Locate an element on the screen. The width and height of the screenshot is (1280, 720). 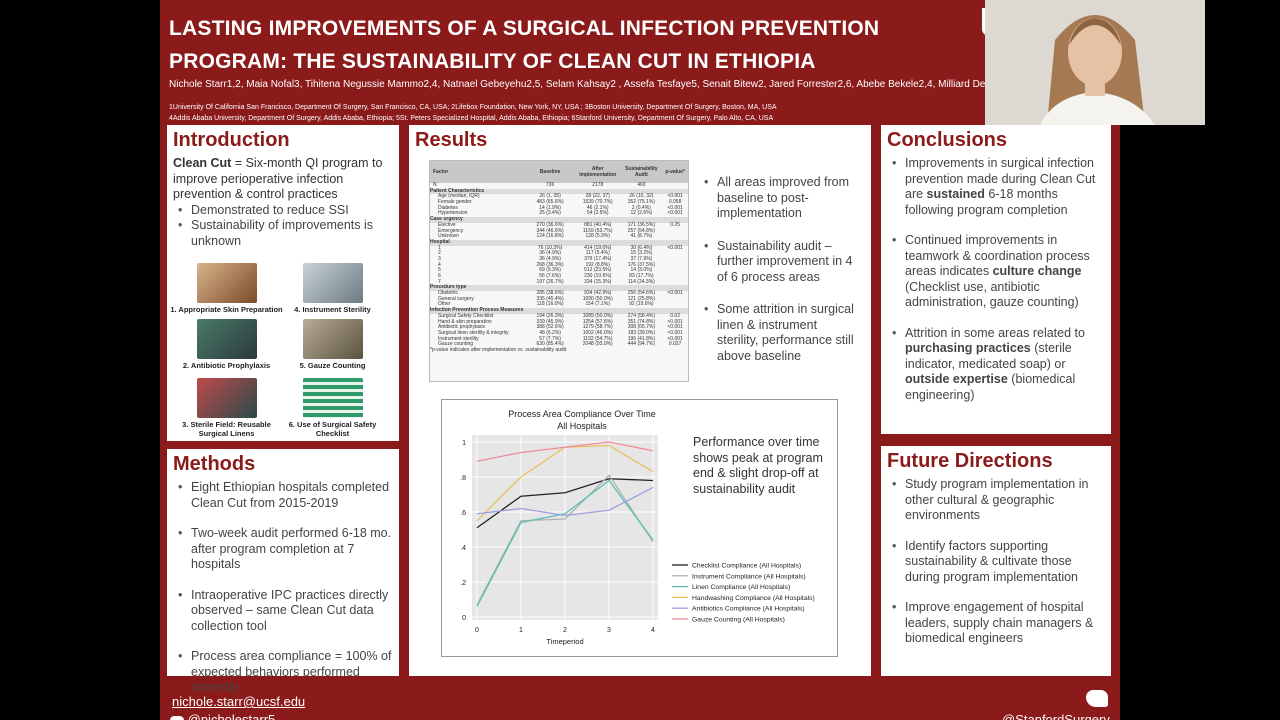
table-cell: 183 (39.0%) is located at coordinates (641, 332).